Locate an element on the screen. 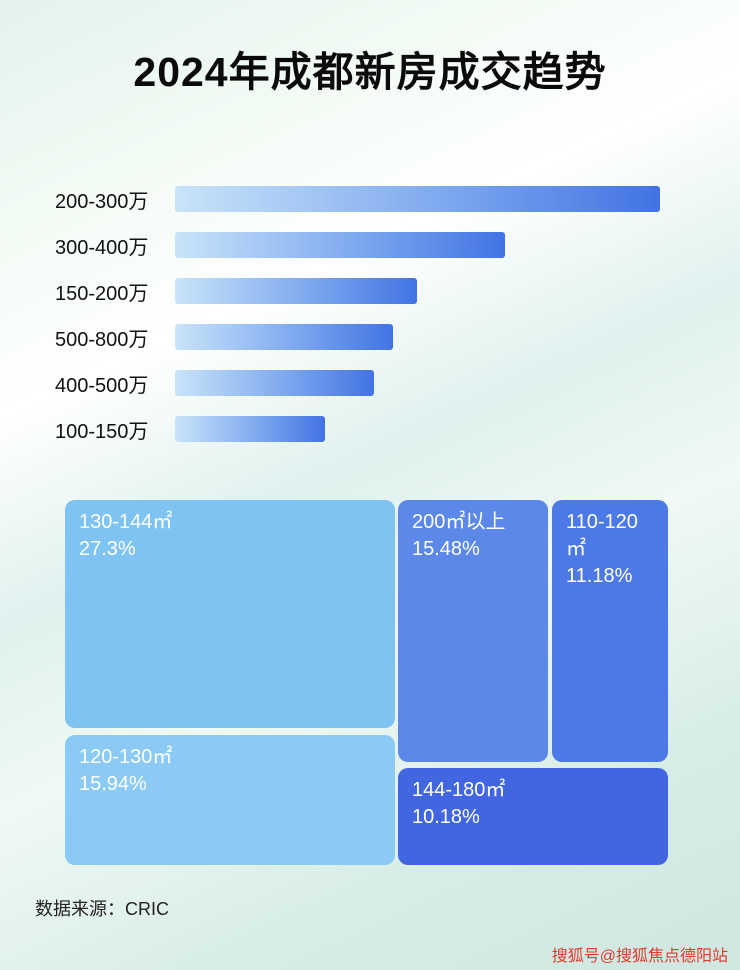  treemap-percent: 27.3% is located at coordinates (107, 549).